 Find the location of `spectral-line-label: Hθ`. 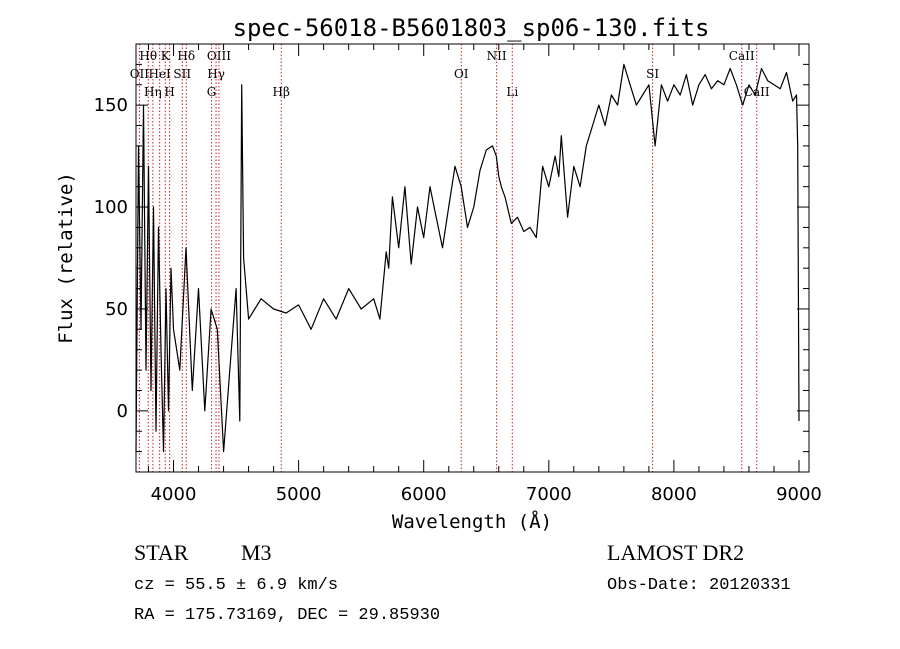

spectral-line-label: Hθ is located at coordinates (148, 56).